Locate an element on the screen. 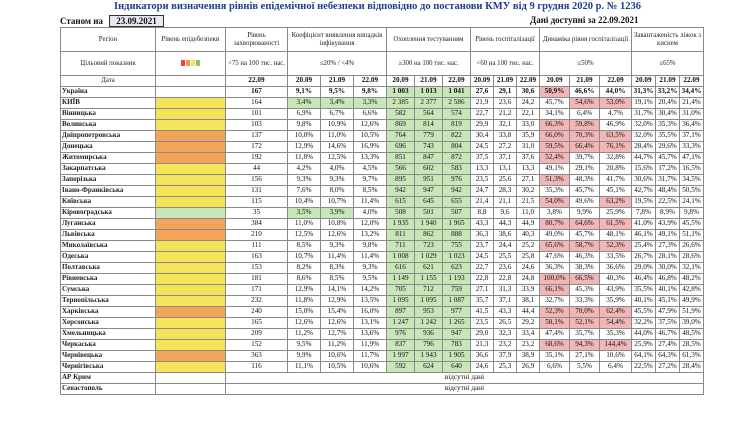 This screenshot has height=425, width=755. oxy-cell: 34,4% is located at coordinates (691, 92).